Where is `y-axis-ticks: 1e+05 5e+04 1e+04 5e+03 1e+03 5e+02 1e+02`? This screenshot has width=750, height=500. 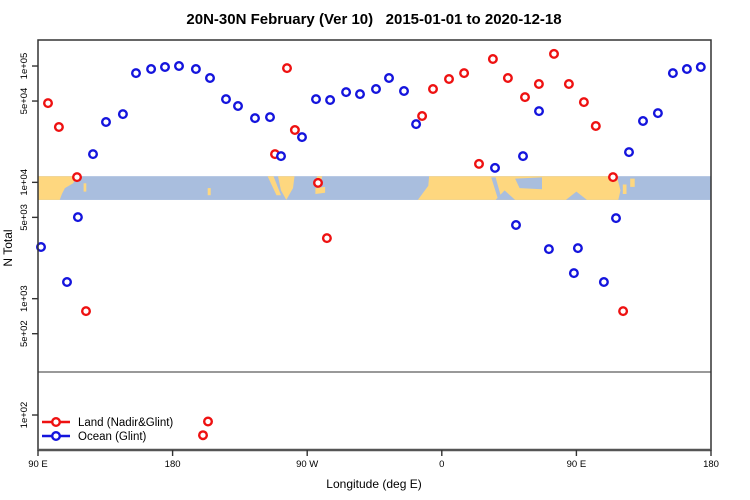
y-axis-ticks: 1e+05 5e+04 1e+04 5e+03 1e+03 5e+02 1e+02 is located at coordinates (28, 241).